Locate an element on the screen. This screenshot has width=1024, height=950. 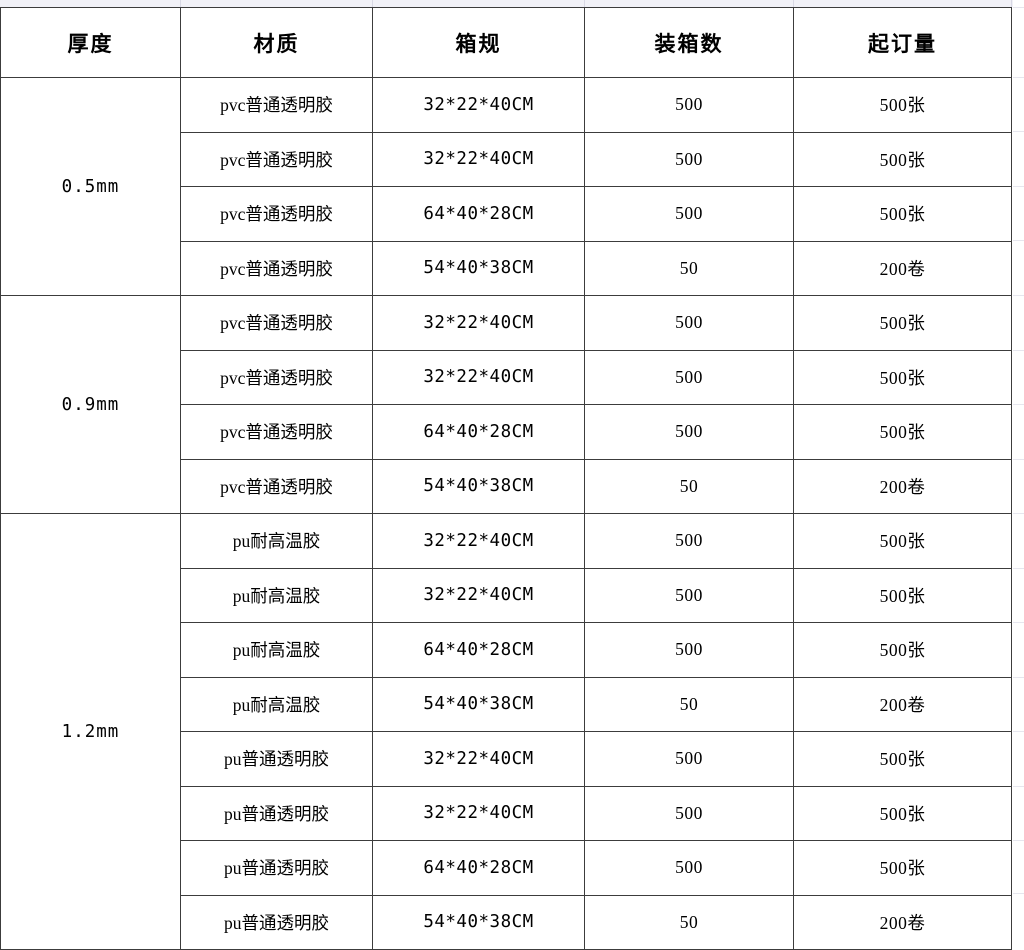
table-row: pu普通透明胶 64*40*28CM 500 500张 is located at coordinates (506, 868).